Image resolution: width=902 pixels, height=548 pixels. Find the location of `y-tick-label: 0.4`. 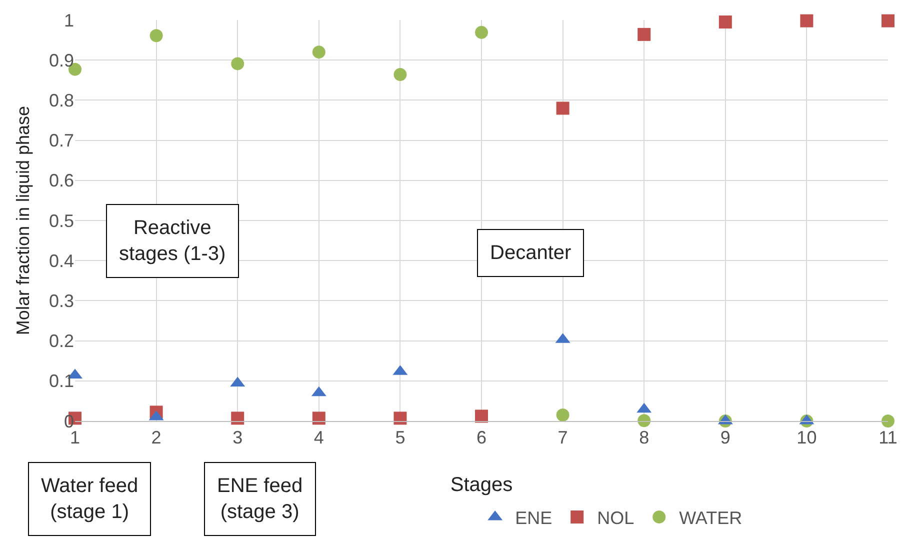

y-tick-label: 0.4 is located at coordinates (61, 260).